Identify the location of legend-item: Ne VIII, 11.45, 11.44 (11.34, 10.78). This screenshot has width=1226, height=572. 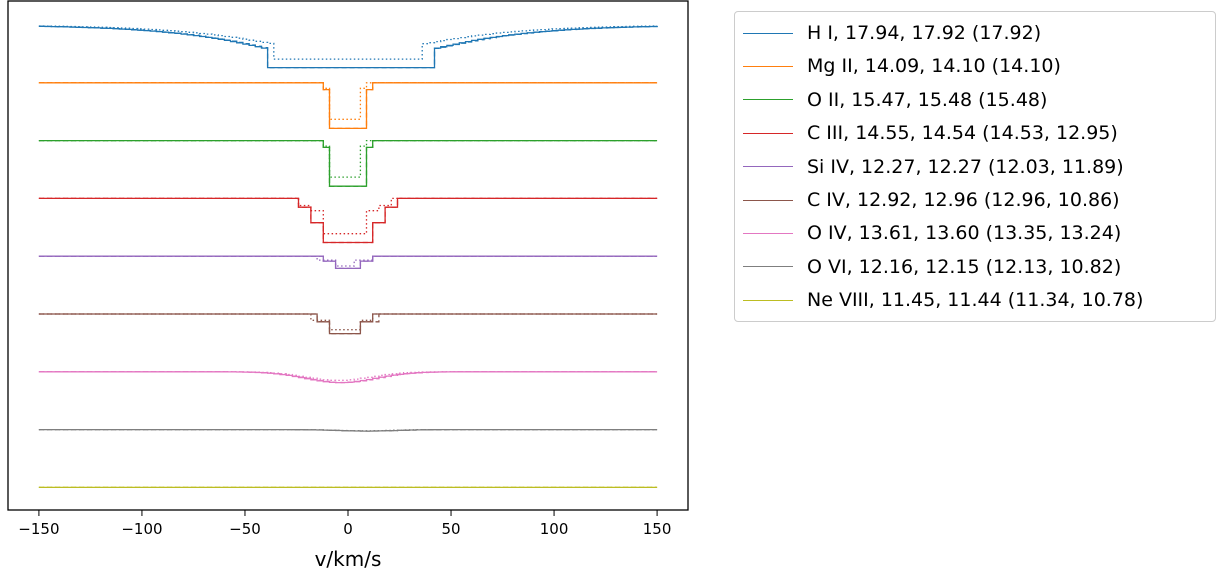
(943, 300).